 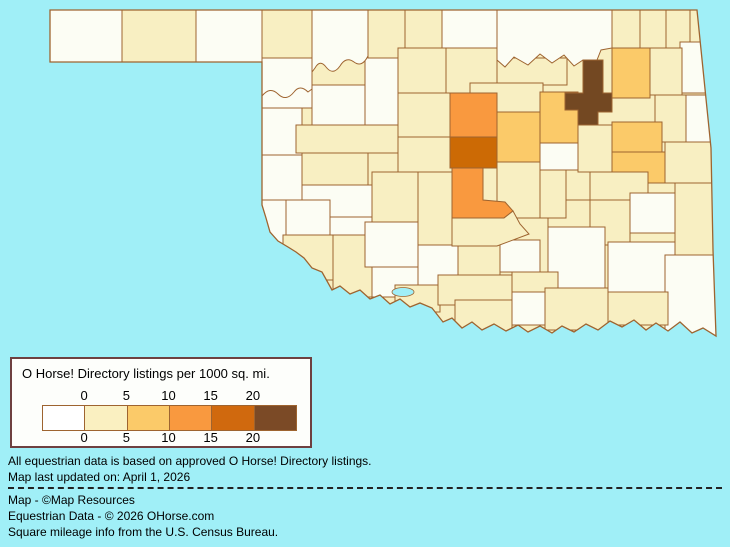 I want to click on county-canadian, so click(x=425, y=154).